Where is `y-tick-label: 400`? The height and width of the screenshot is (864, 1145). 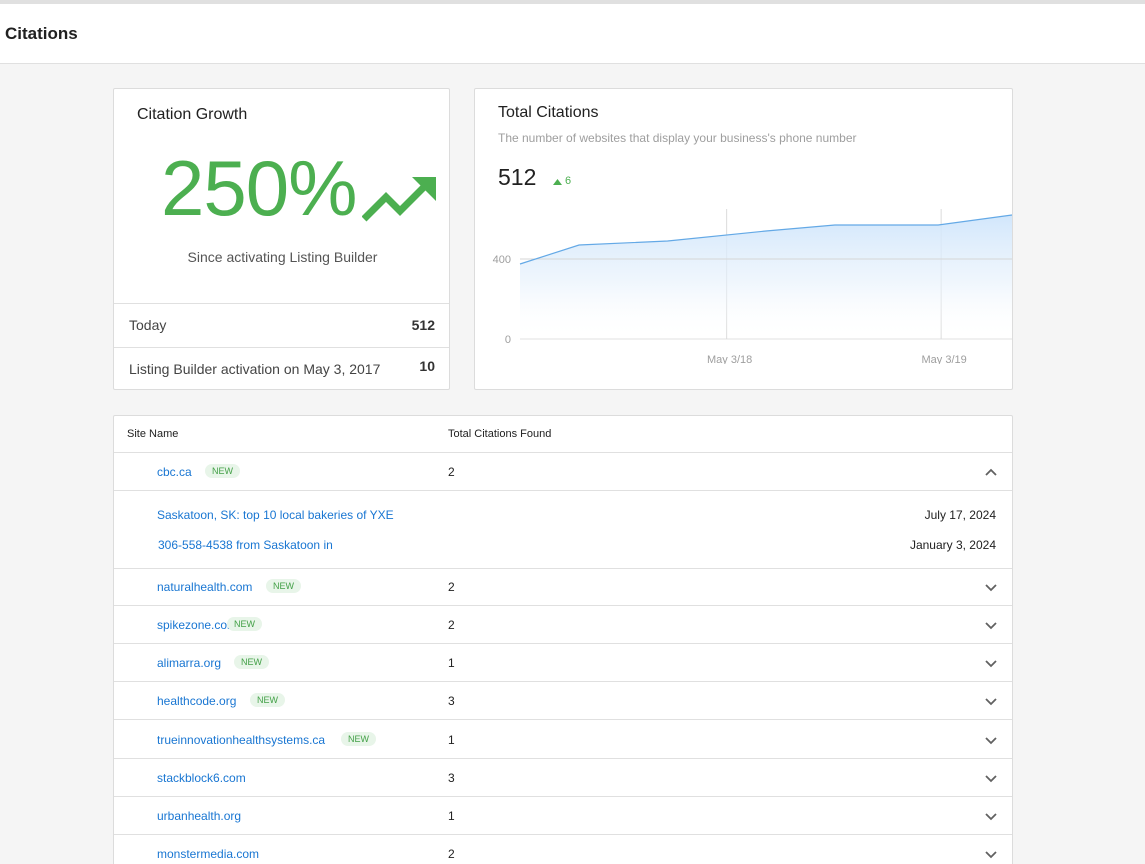
y-tick-label: 400 is located at coordinates (502, 260).